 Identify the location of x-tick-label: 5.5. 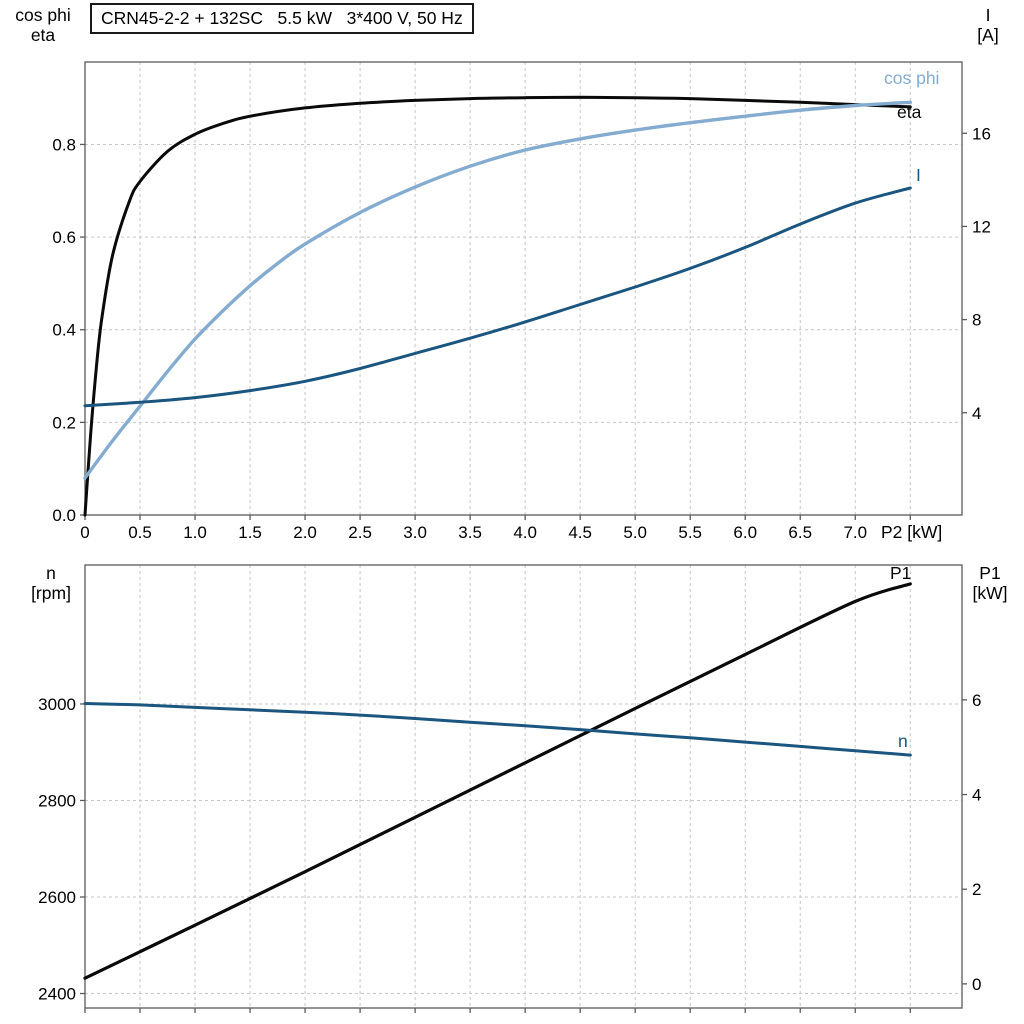
(690, 532).